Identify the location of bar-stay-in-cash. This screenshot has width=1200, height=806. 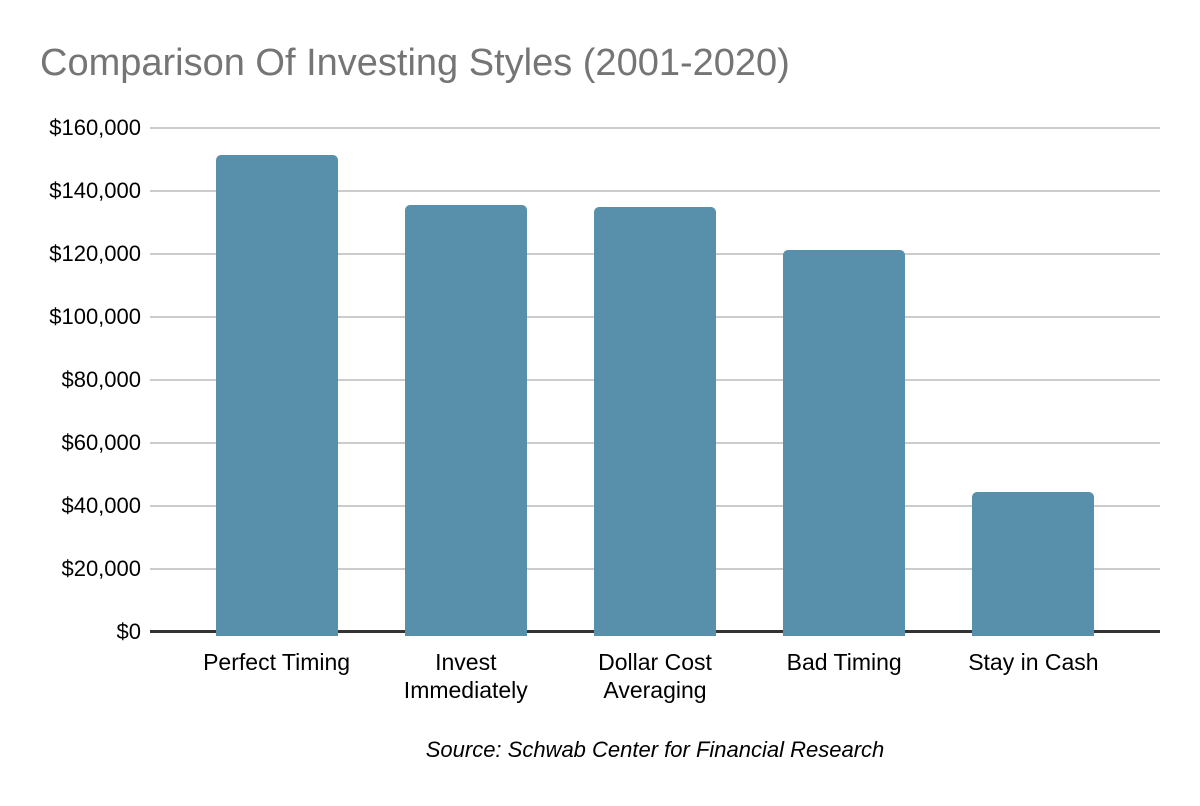
(1033, 564).